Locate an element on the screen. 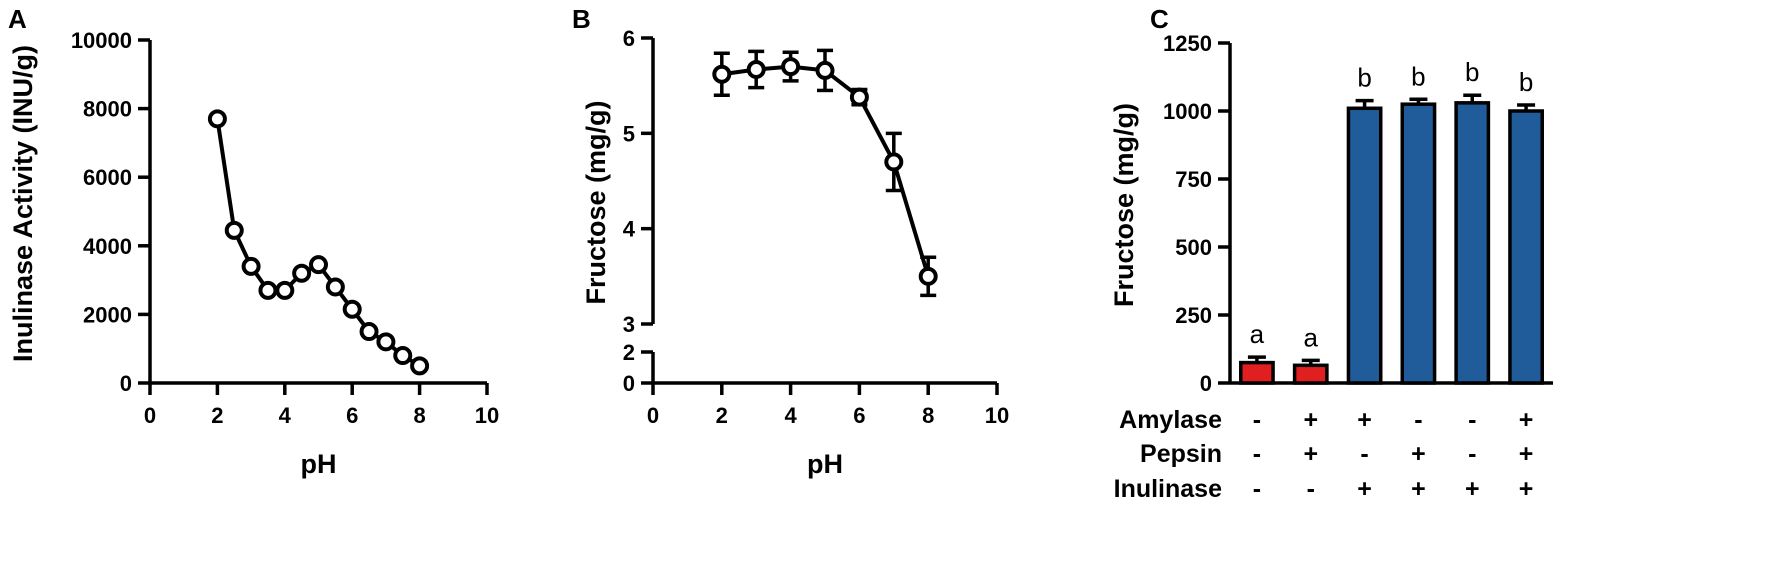 The image size is (1772, 569). condition-label: Inulinase is located at coordinates (1168, 489).